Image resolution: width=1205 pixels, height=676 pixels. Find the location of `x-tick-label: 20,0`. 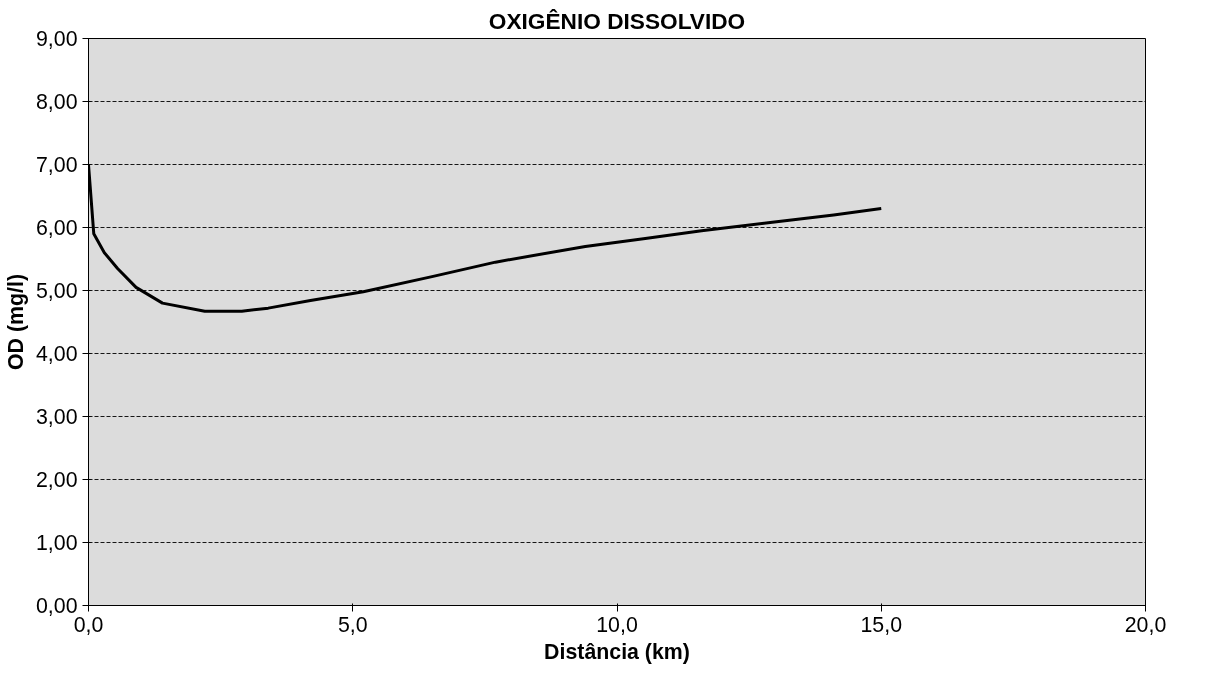

x-tick-label: 20,0 is located at coordinates (1145, 624).